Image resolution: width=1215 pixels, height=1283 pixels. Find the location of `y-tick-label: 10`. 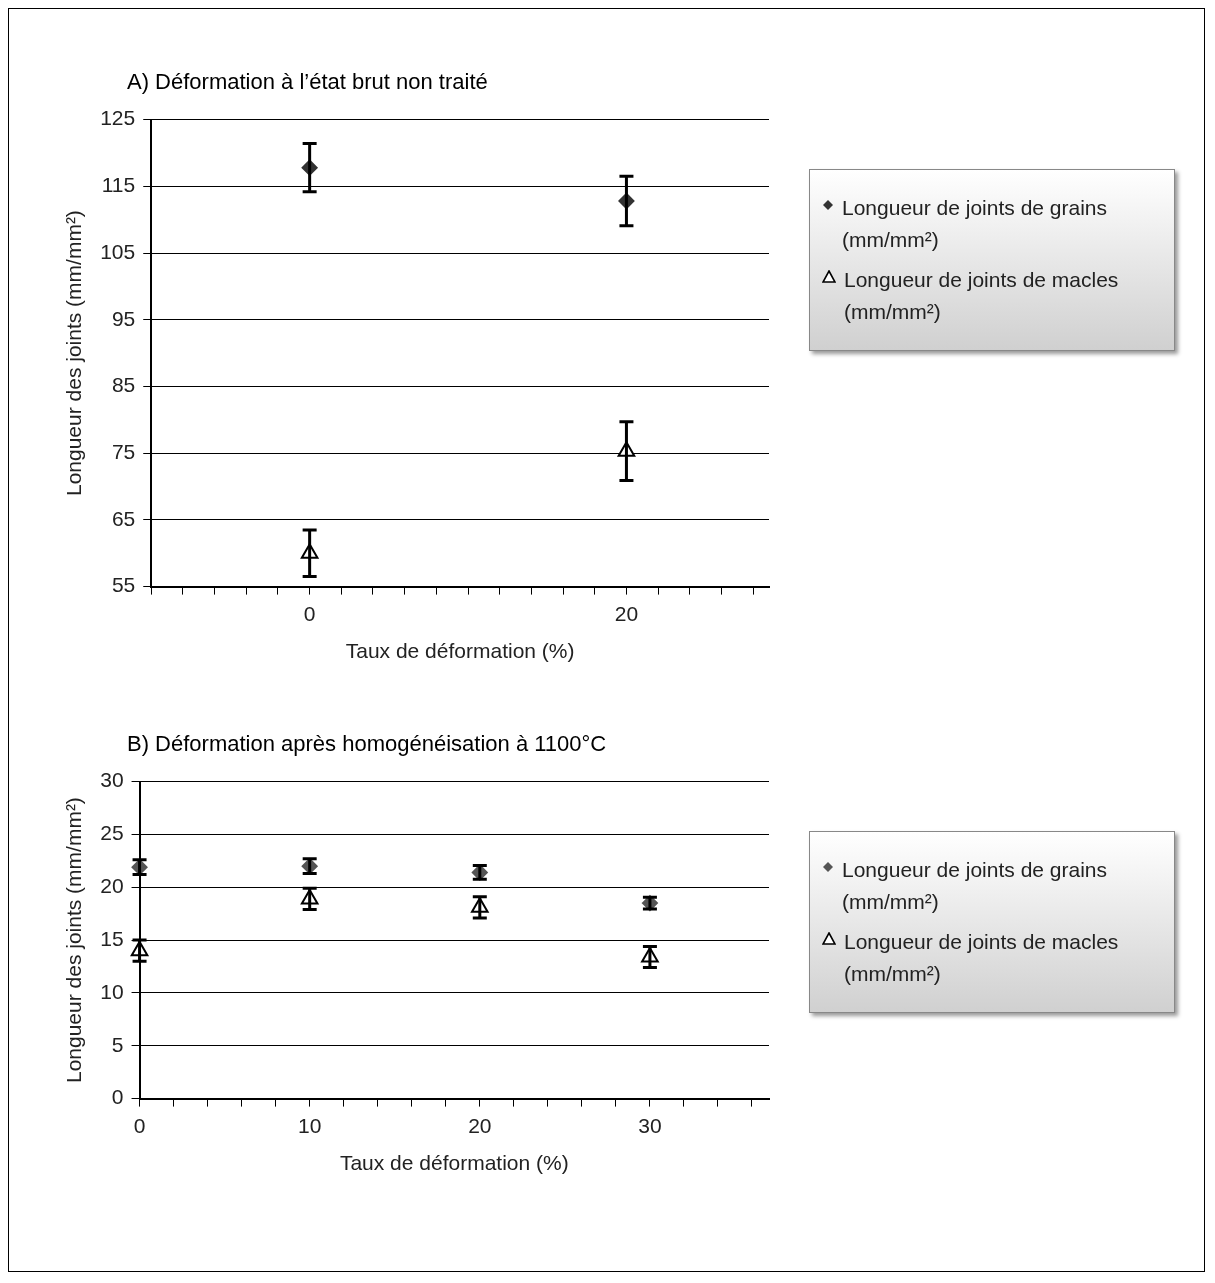

y-tick-label: 10 is located at coordinates (112, 991).